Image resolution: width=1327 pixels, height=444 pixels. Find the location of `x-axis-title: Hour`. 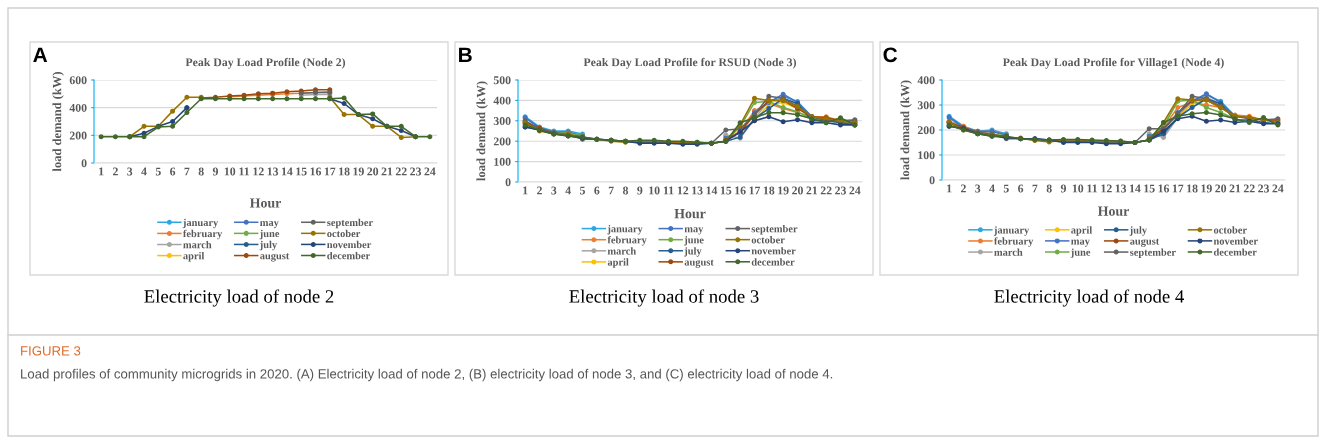

x-axis-title: Hour is located at coordinates (690, 214).